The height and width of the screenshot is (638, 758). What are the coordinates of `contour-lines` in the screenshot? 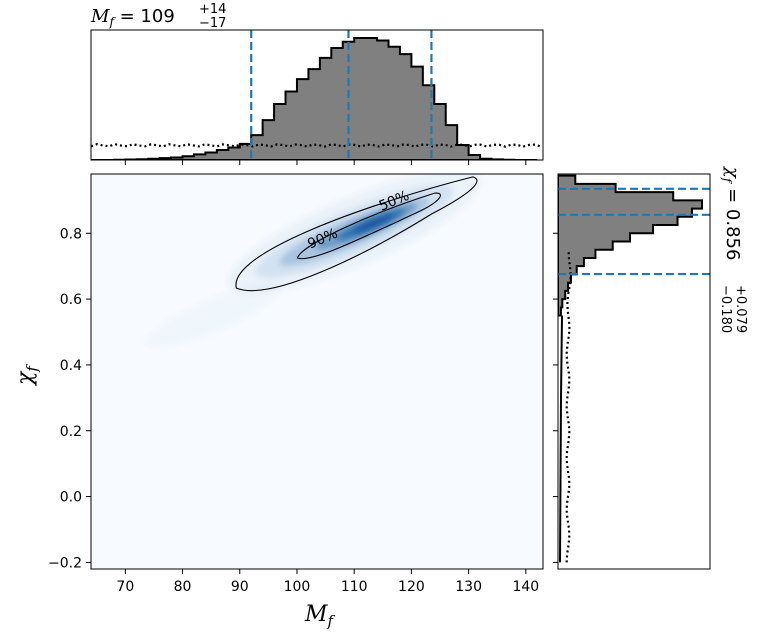 It's located at (356, 234).